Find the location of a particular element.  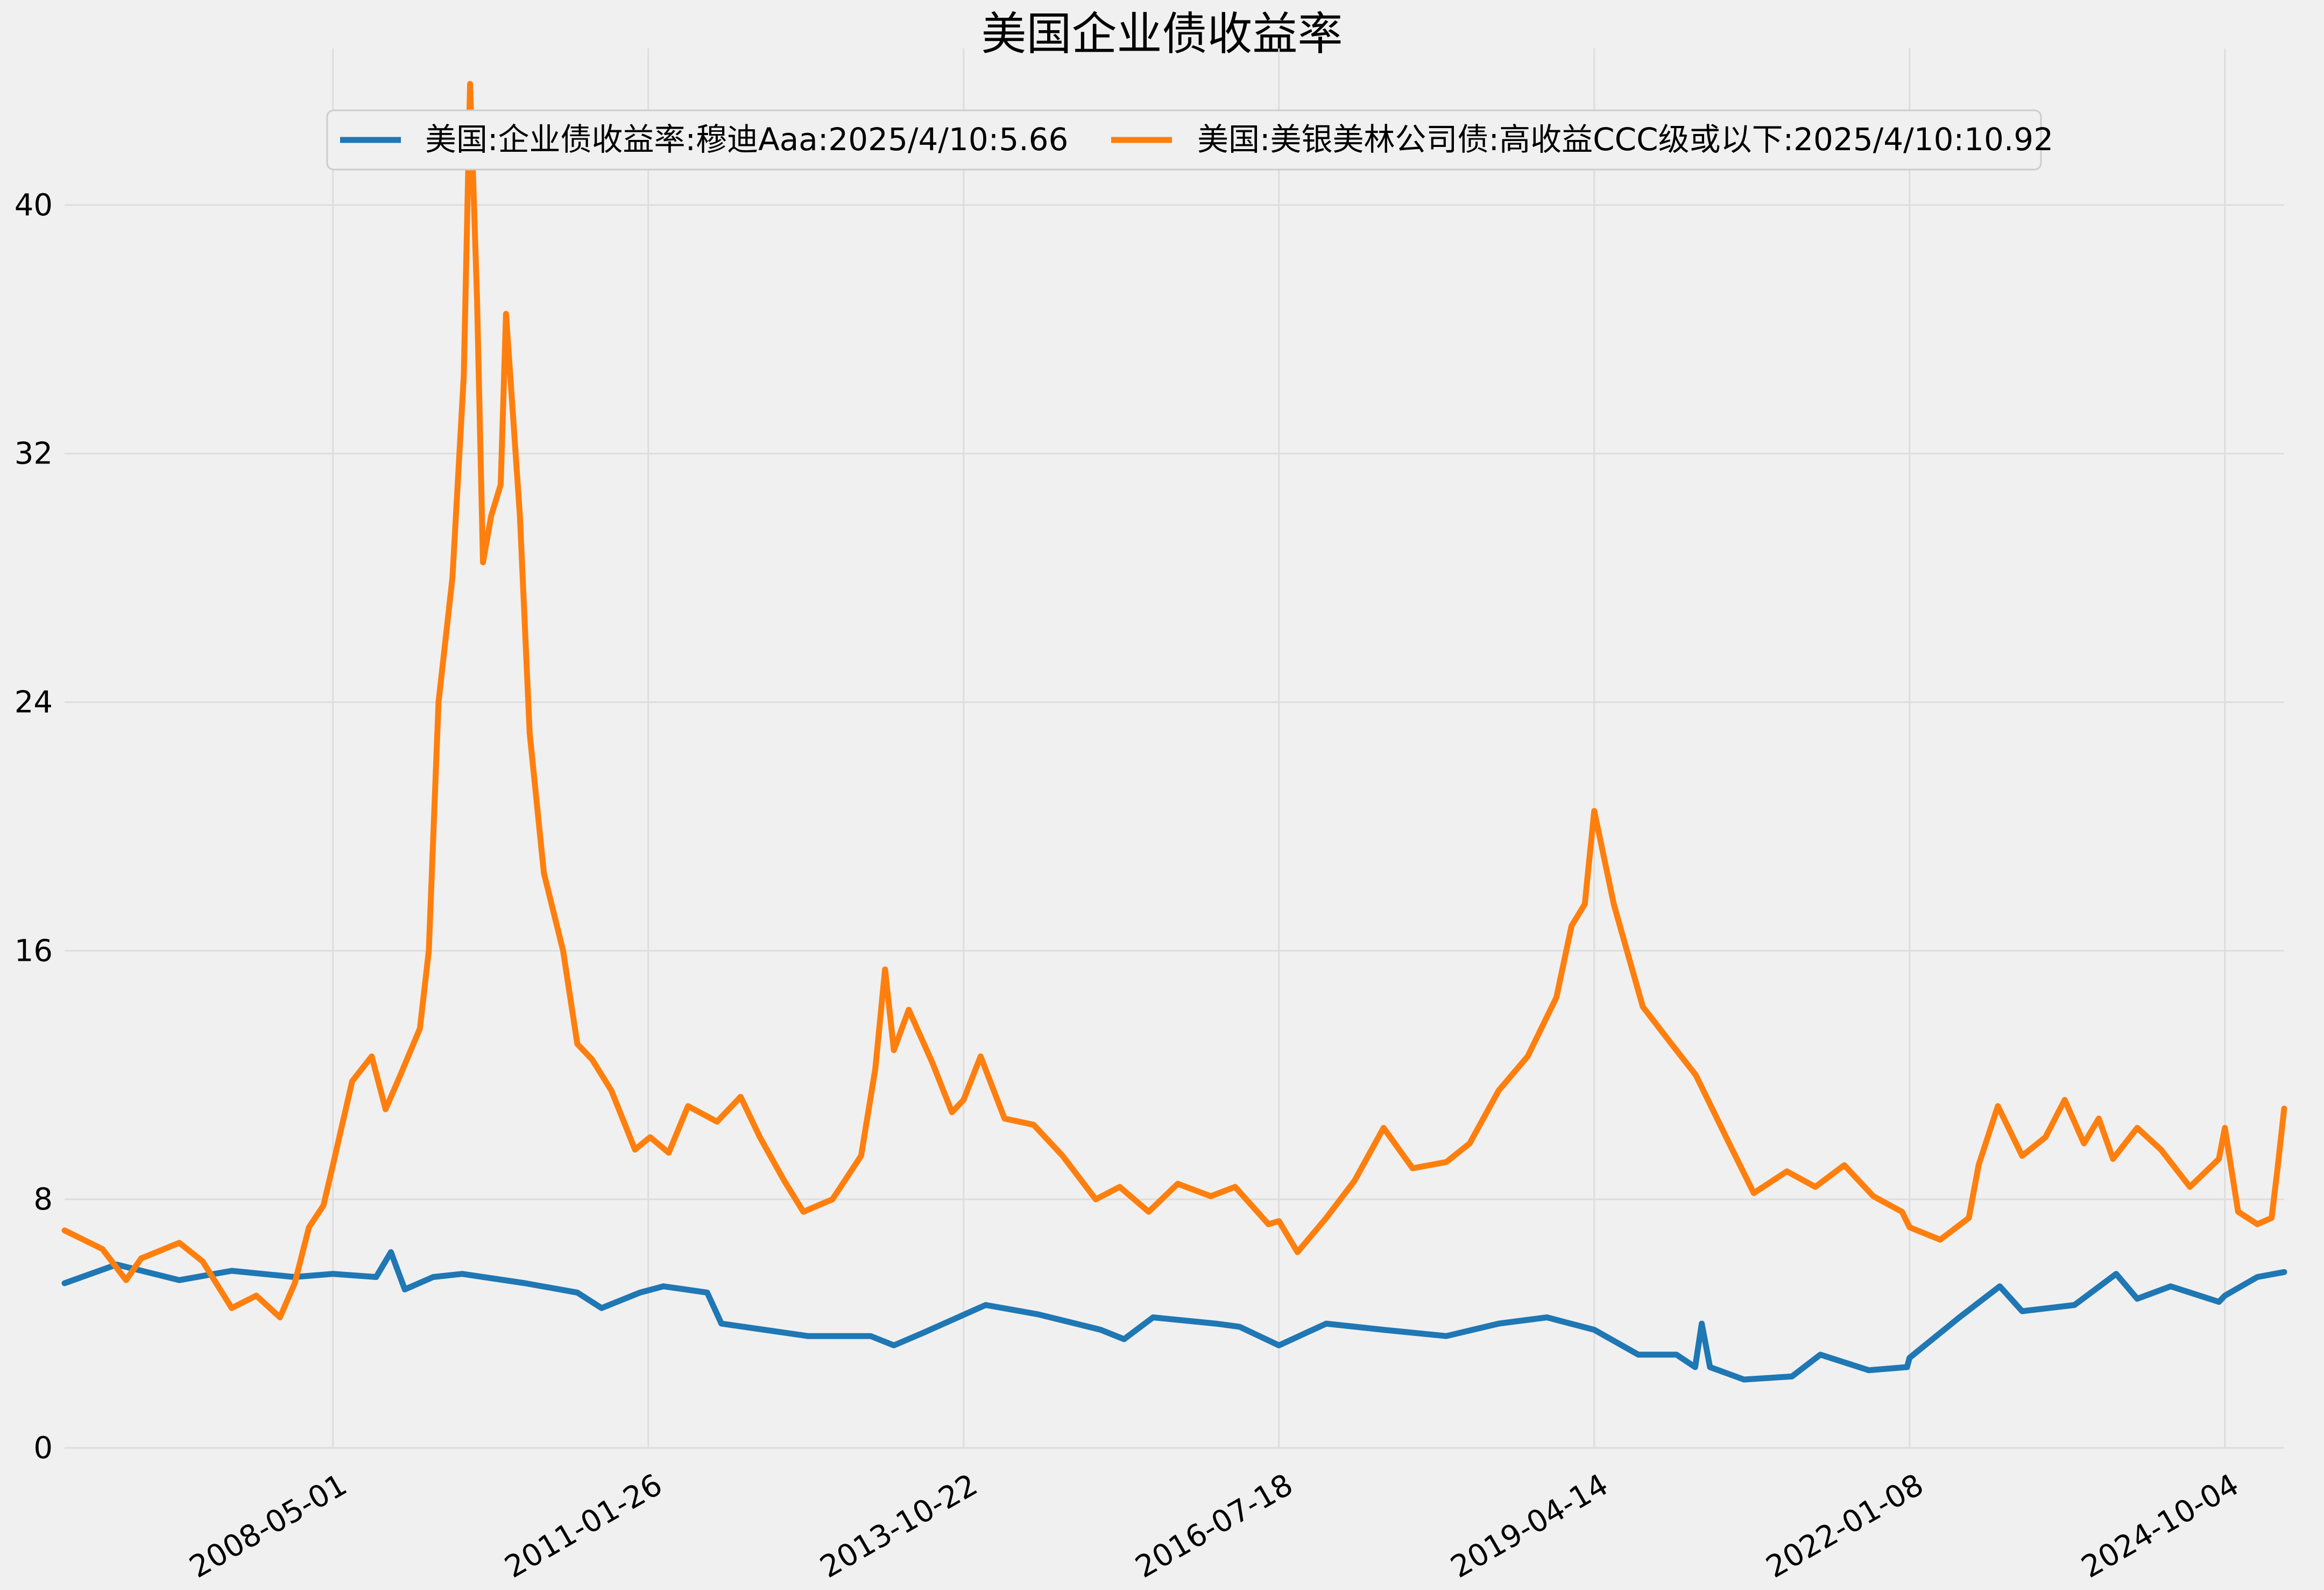

y-tick-label: 24 is located at coordinates (34, 702).